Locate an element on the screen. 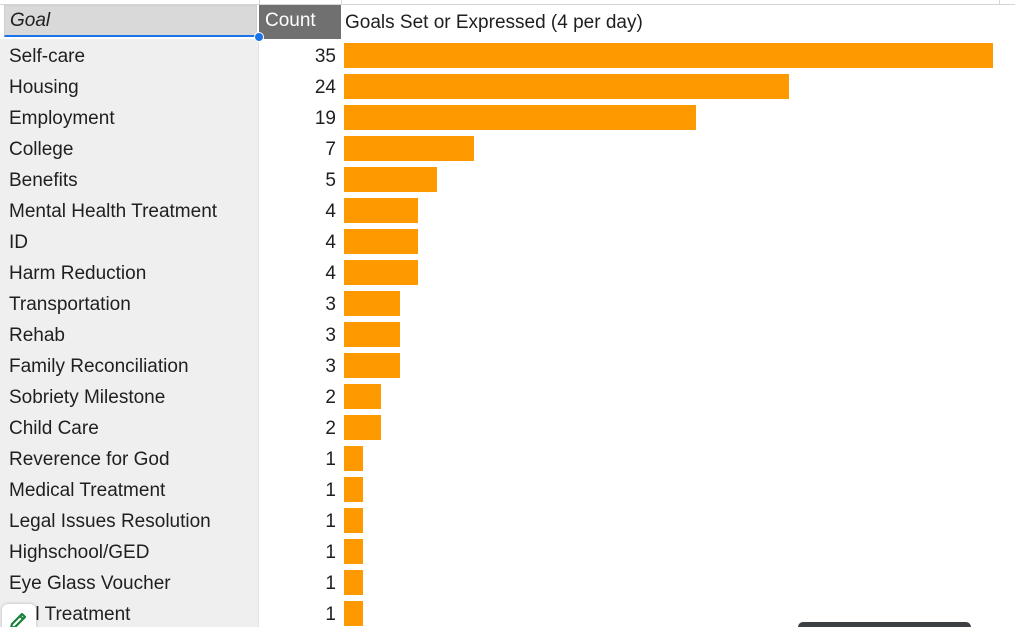 This screenshot has height=627, width=1015. edit-button is located at coordinates (19, 615).